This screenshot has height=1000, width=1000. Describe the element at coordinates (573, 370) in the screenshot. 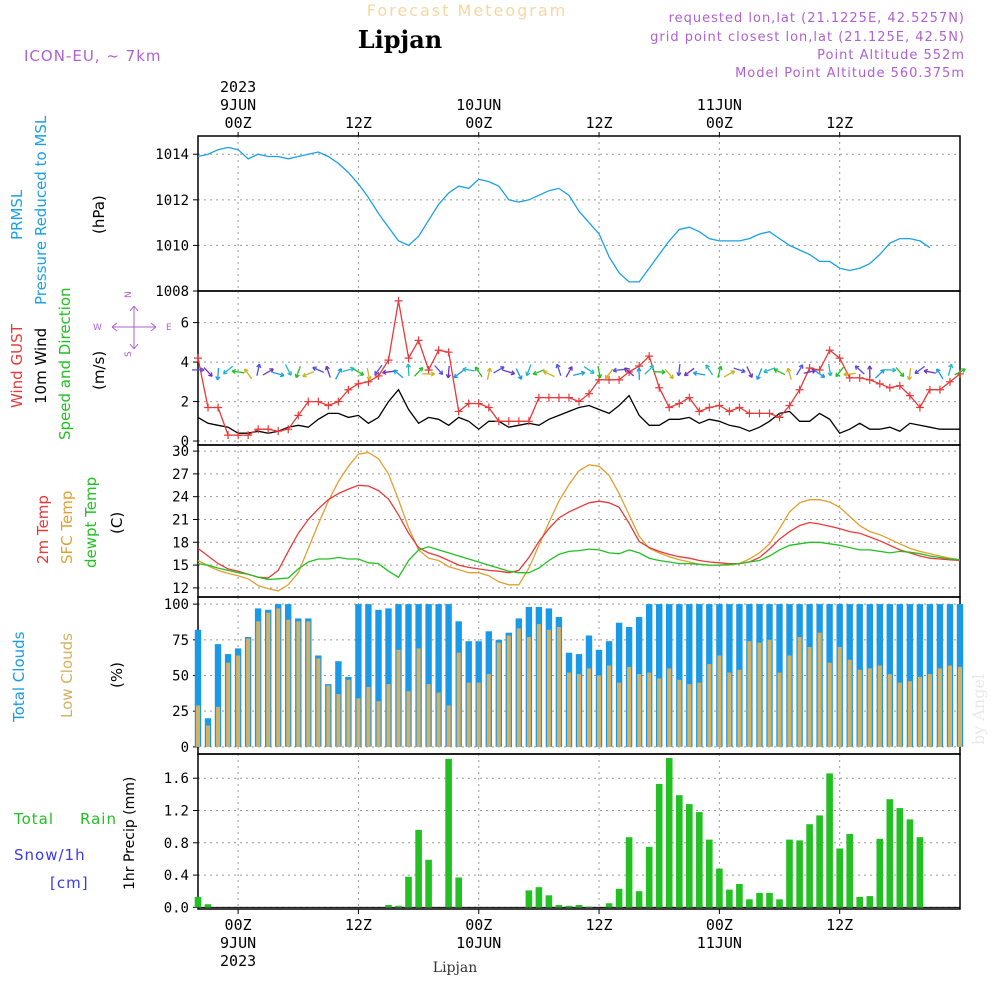

I see `panel-2: 0 2 4 6` at that location.